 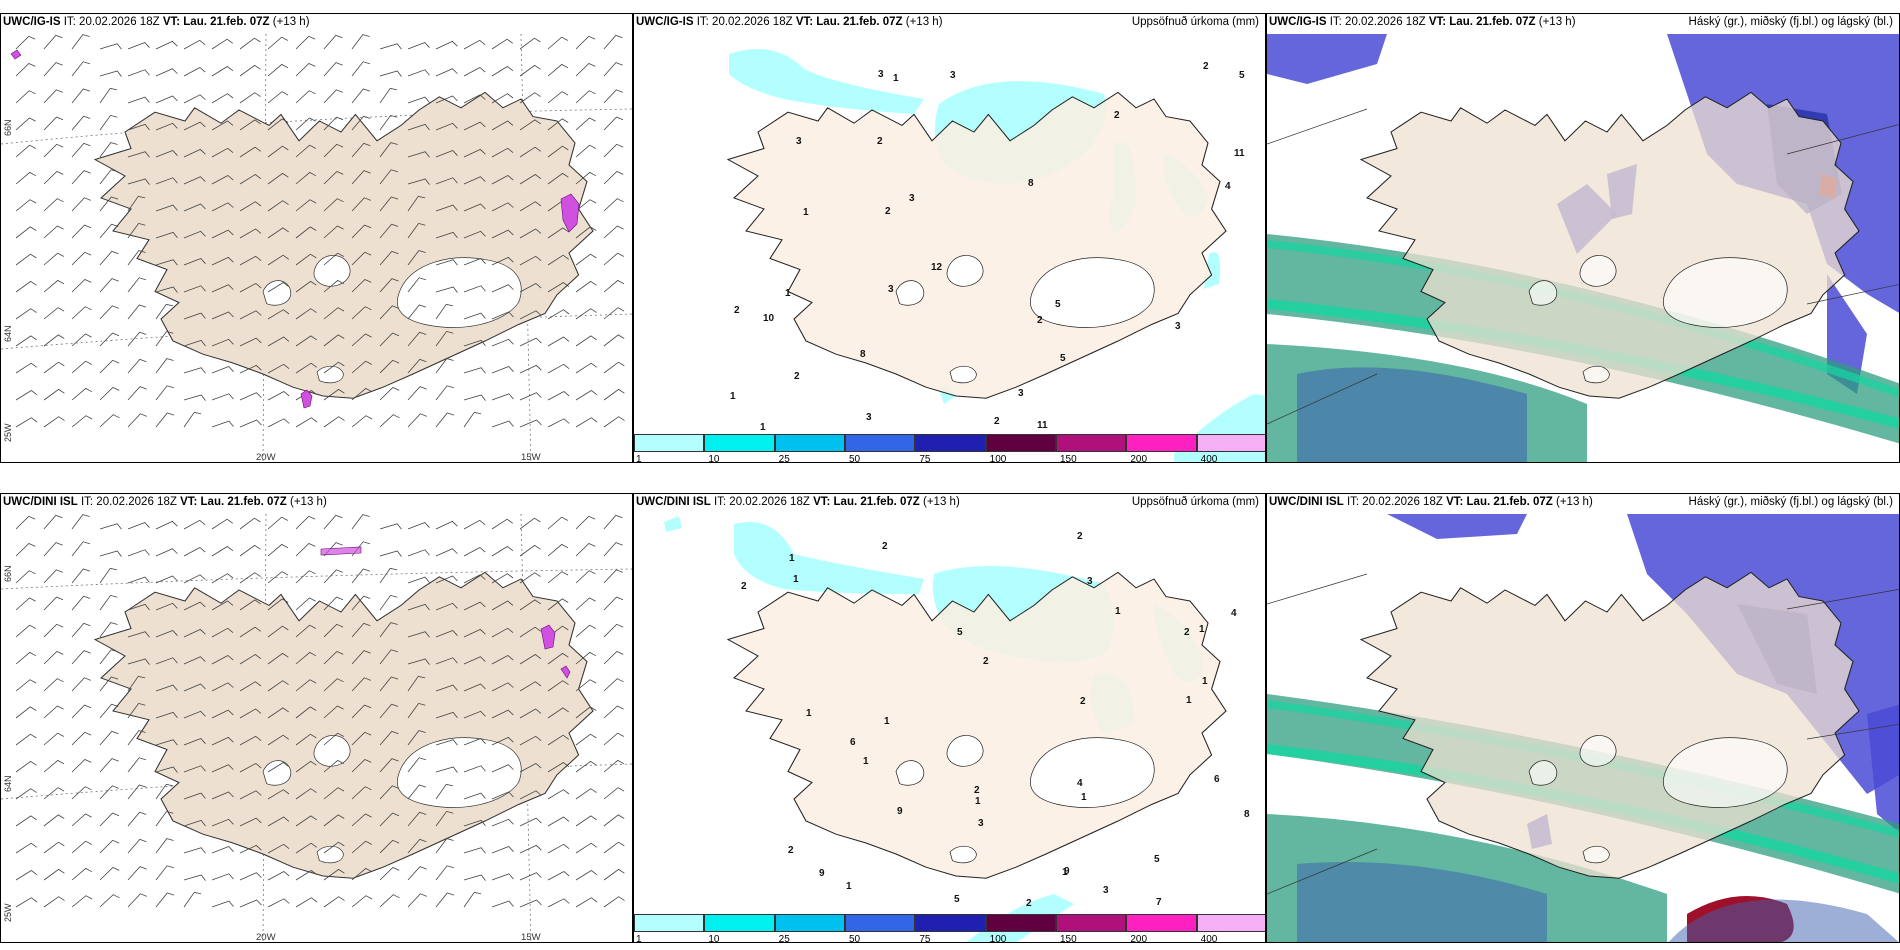 What do you see at coordinates (1068, 458) in the screenshot?
I see `colorbar-tick: 150` at bounding box center [1068, 458].